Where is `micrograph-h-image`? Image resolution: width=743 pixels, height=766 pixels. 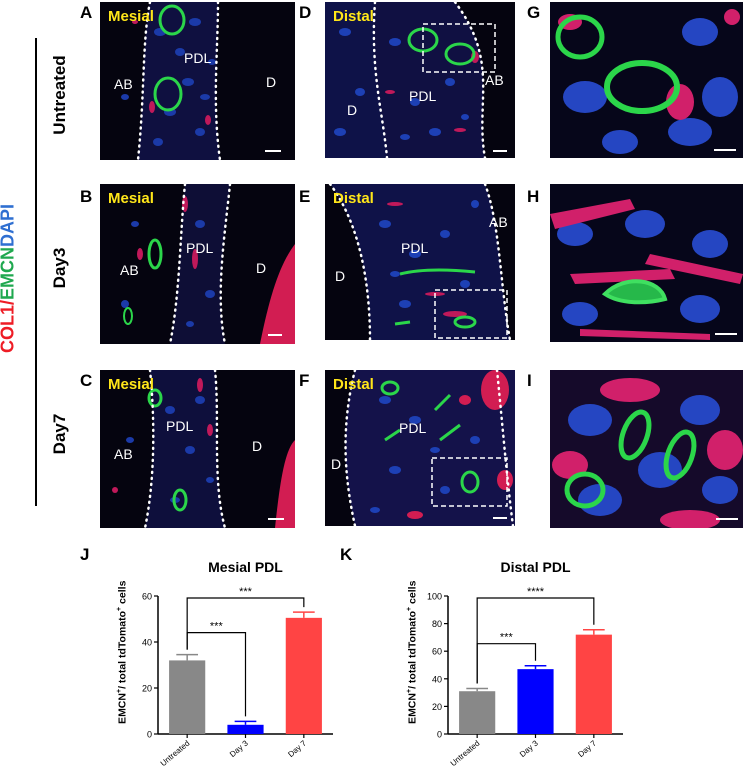
micrograph-h-image is located at coordinates (646, 263).